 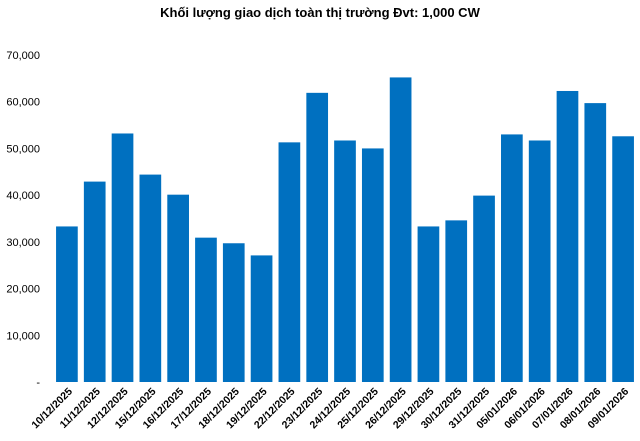 What do you see at coordinates (23, 103) in the screenshot?
I see `y-tick-label: 60,000` at bounding box center [23, 103].